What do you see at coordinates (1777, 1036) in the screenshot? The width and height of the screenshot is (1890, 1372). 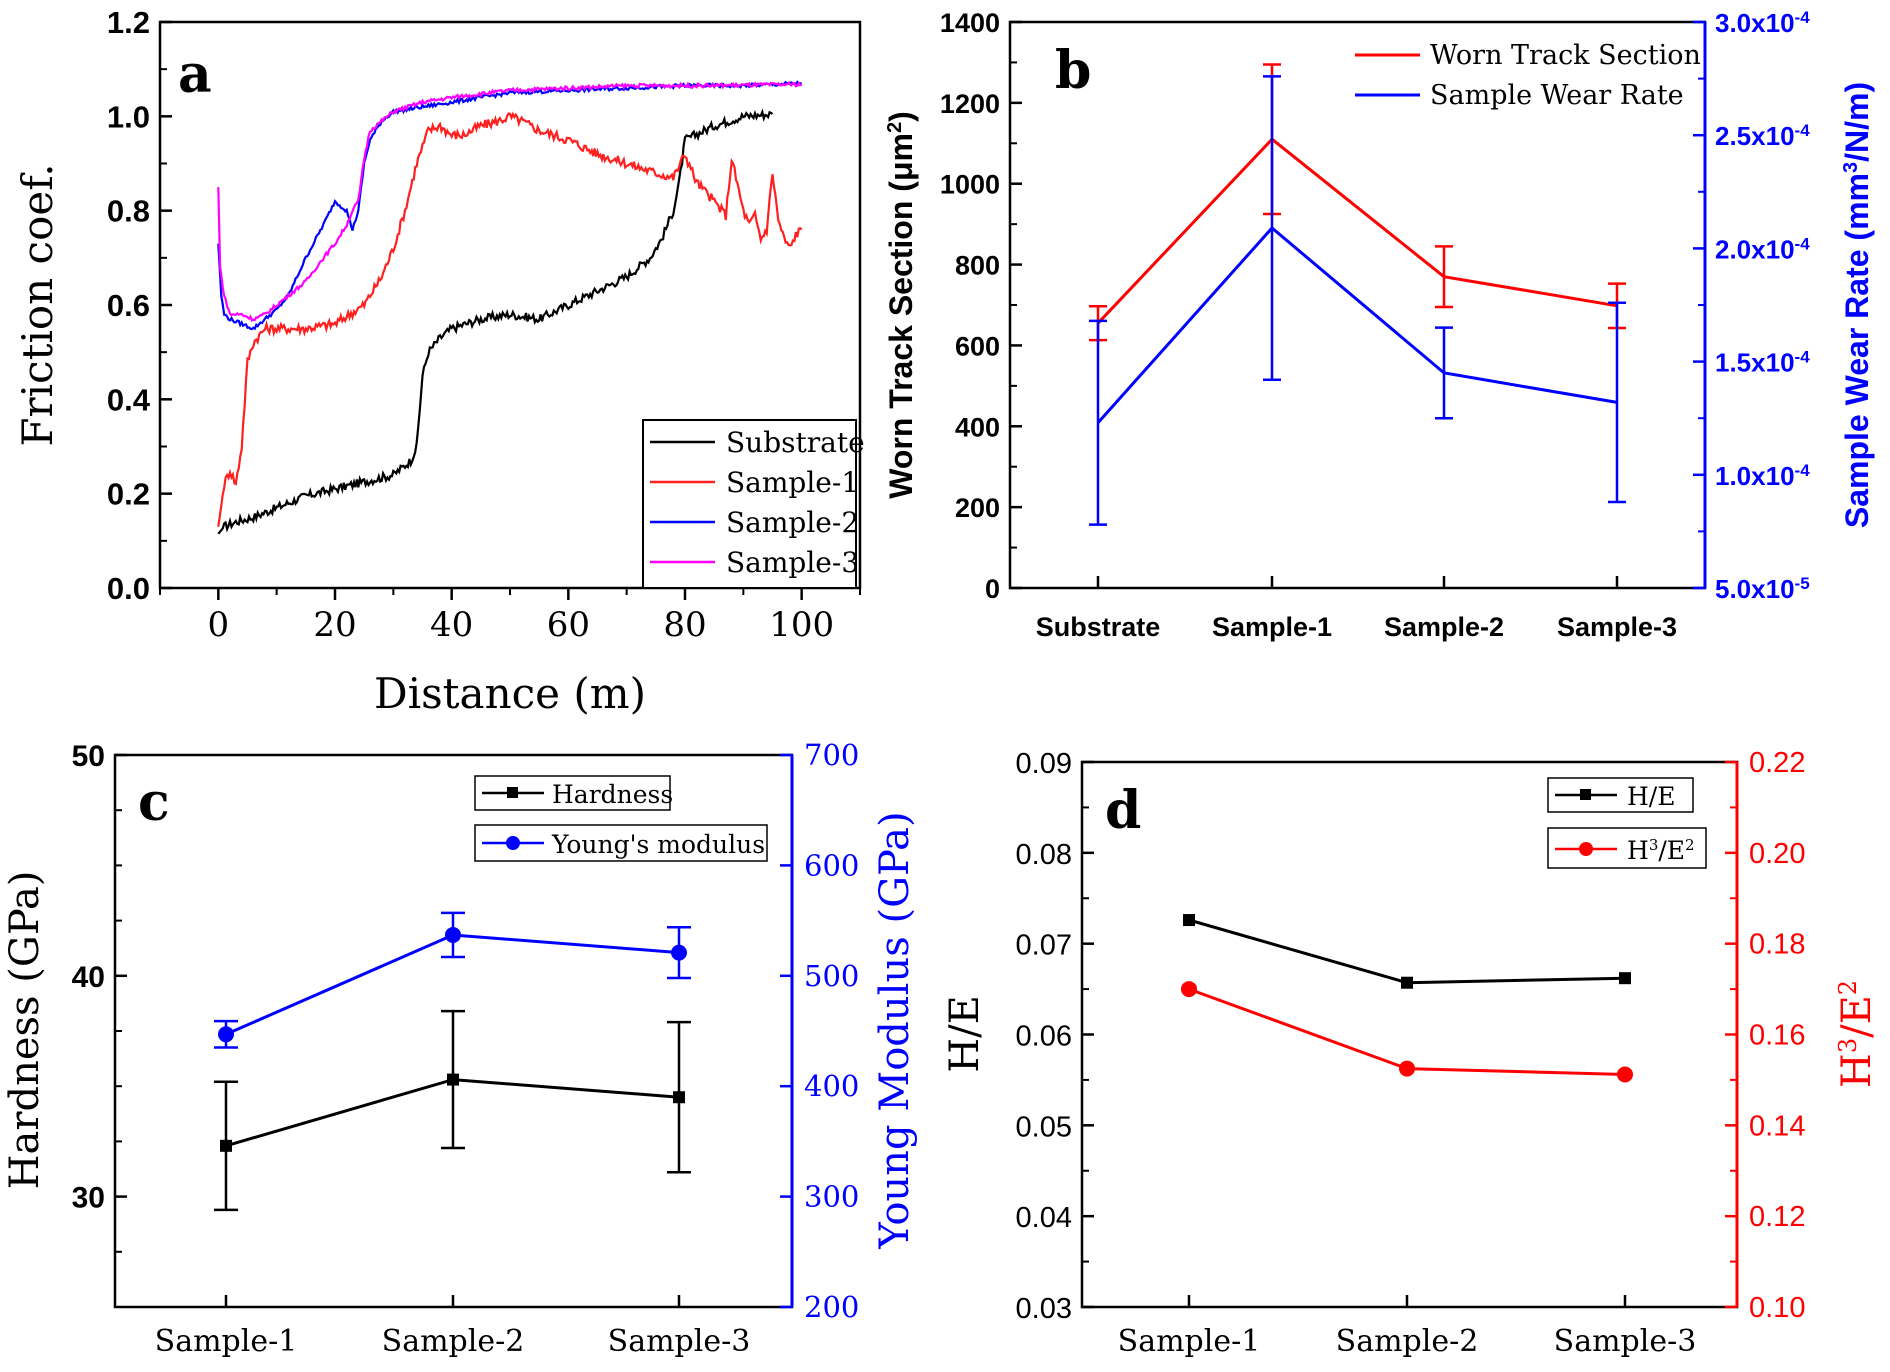 I see `panel-d-right-y-tick-label: 0.16` at bounding box center [1777, 1036].